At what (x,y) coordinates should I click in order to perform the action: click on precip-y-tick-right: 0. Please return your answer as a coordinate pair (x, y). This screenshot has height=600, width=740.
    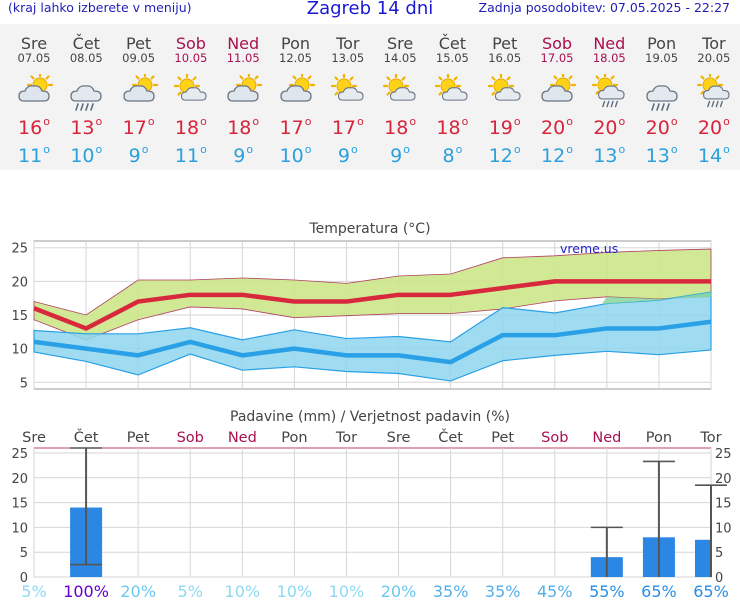
    Looking at the image, I should click on (719, 578).